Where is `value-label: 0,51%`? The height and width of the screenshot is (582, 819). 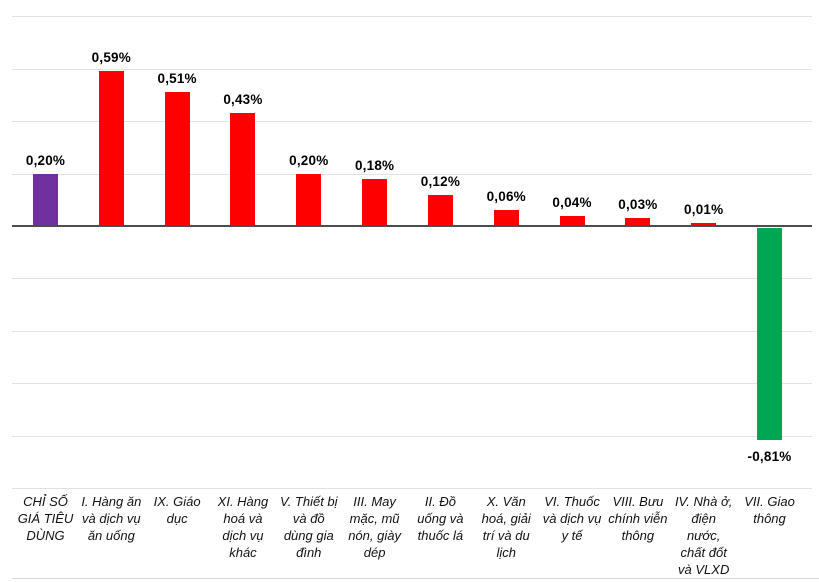
value-label: 0,51% is located at coordinates (177, 79).